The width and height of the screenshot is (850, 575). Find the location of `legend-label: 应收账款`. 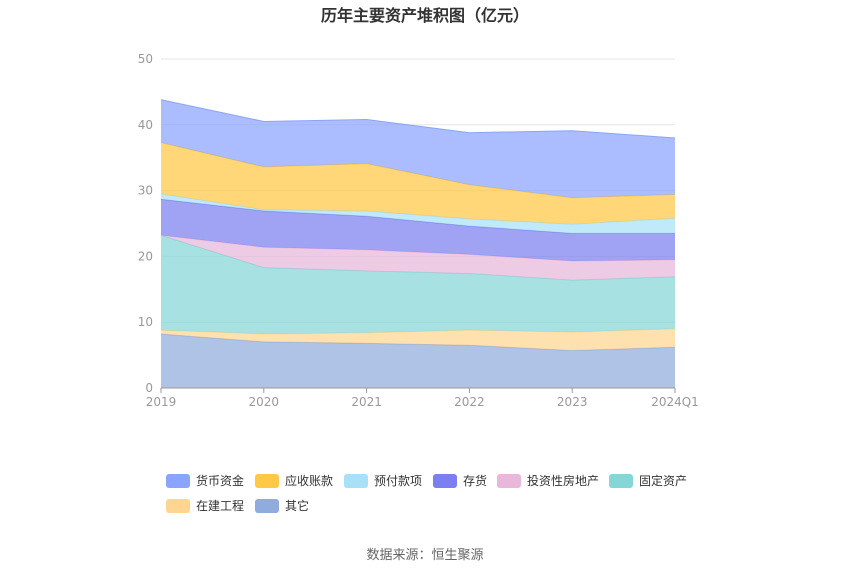

legend-label: 应收账款 is located at coordinates (309, 480).